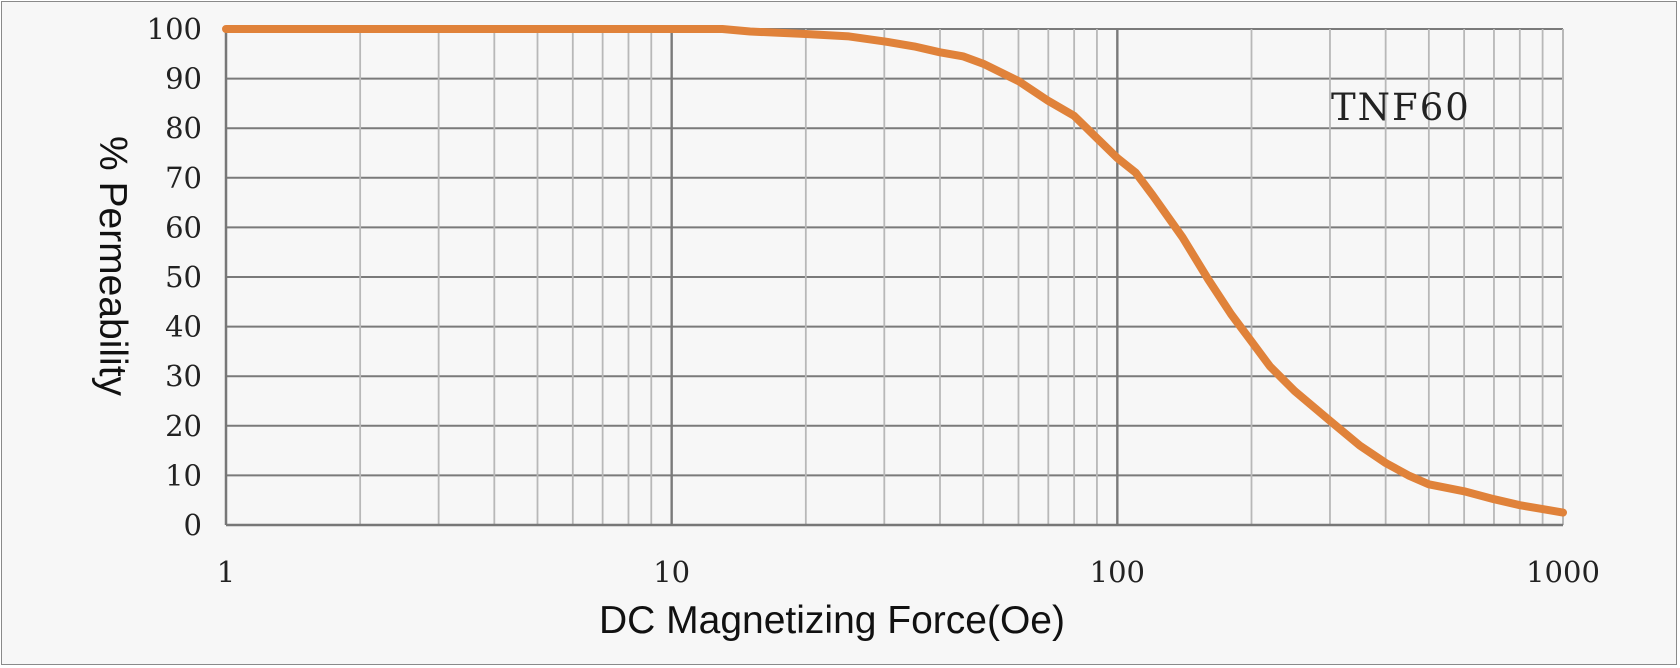  I want to click on y-tick-label: 80, so click(183, 128).